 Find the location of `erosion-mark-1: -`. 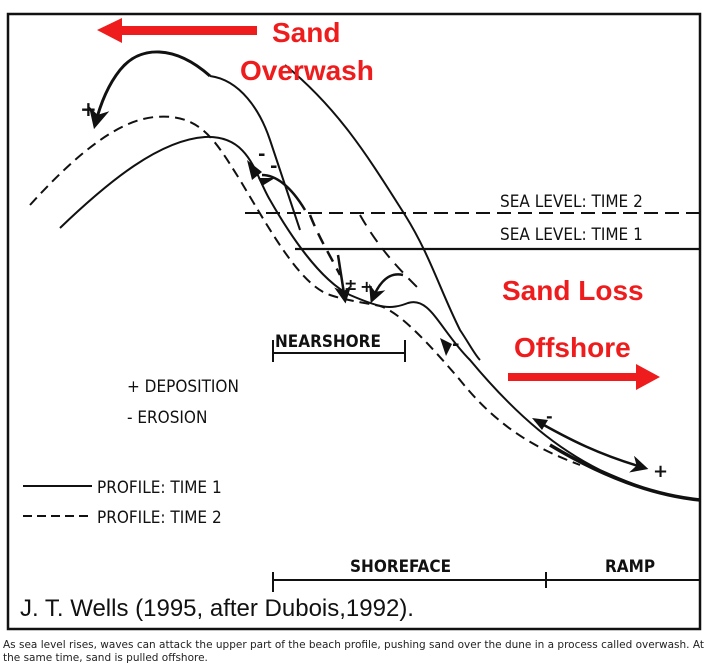

erosion-mark-1: - is located at coordinates (261, 154).